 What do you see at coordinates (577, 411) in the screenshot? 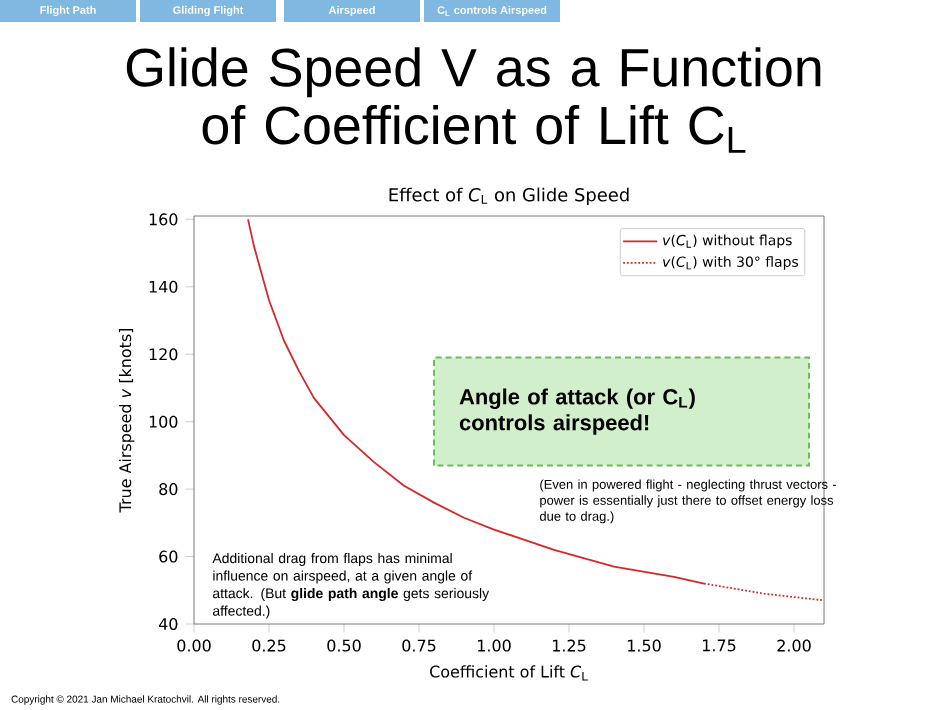
I see `text: Angle of attack (or C$_{L}$) controls airspeed!` at bounding box center [577, 411].